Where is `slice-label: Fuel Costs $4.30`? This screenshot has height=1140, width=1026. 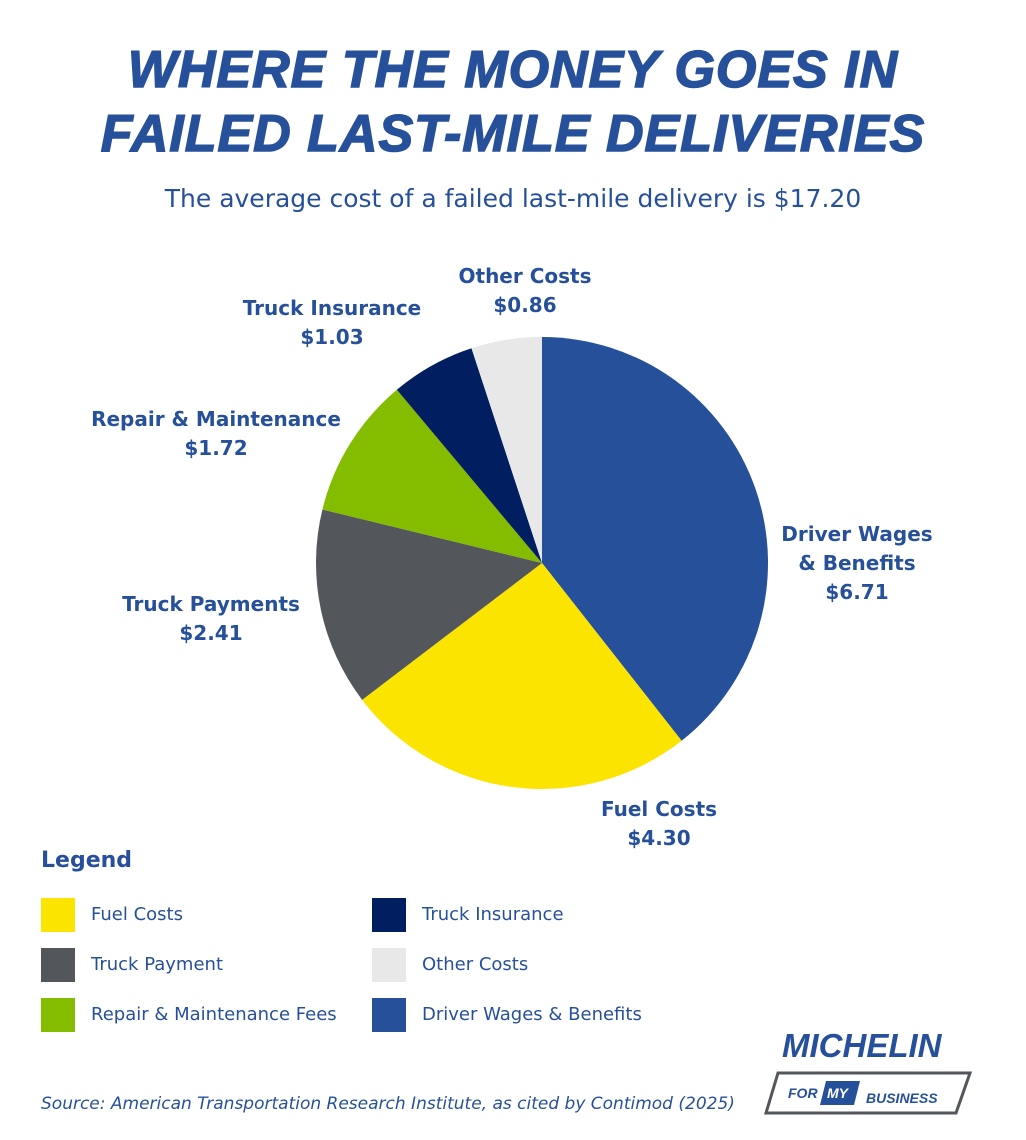 slice-label: Fuel Costs $4.30 is located at coordinates (659, 824).